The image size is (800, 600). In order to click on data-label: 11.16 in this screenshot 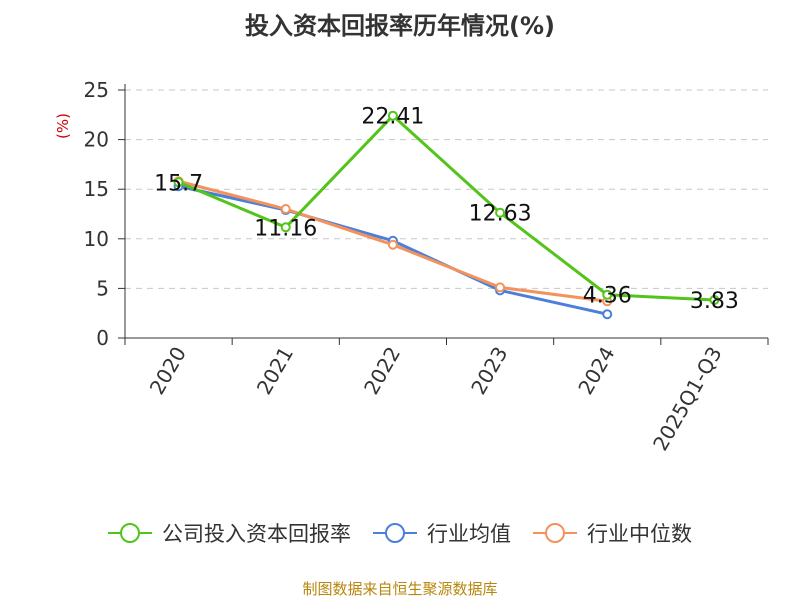, I will do `click(285, 228)`.